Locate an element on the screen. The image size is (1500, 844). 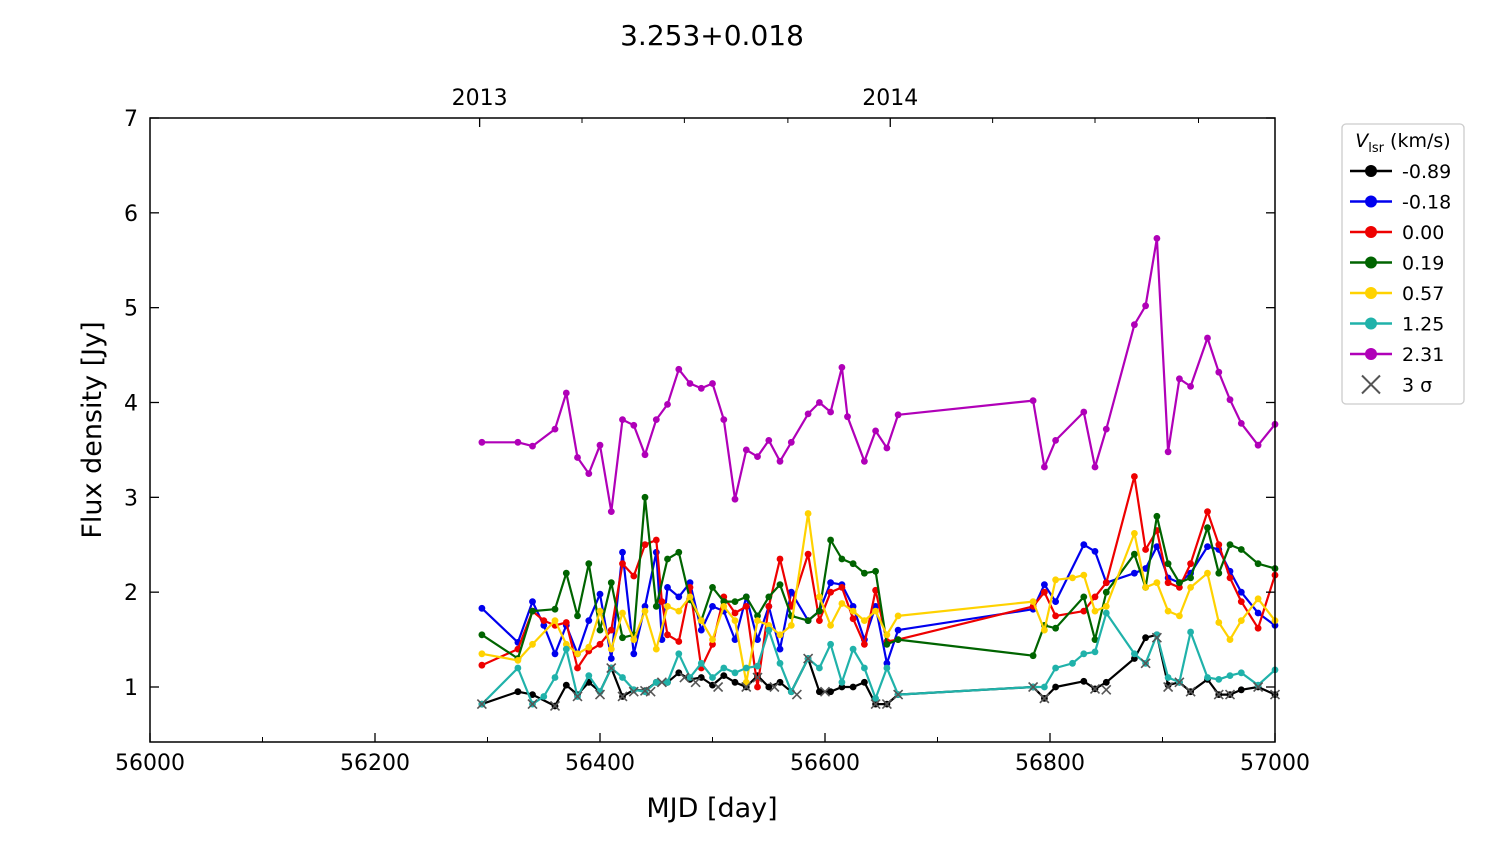
legend-sigma-marker is located at coordinates (1371, 384).